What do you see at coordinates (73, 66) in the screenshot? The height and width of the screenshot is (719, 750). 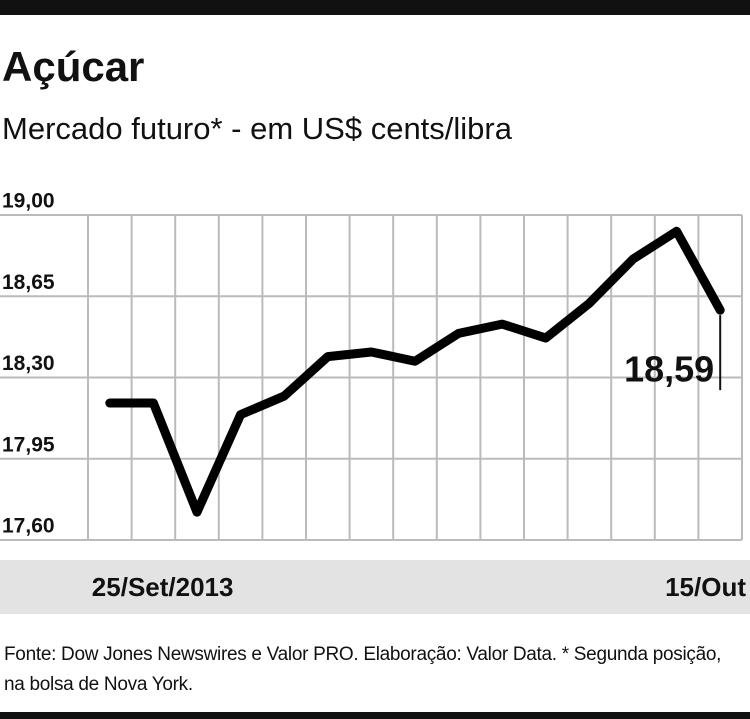 I see `chart-title: Açúcar` at bounding box center [73, 66].